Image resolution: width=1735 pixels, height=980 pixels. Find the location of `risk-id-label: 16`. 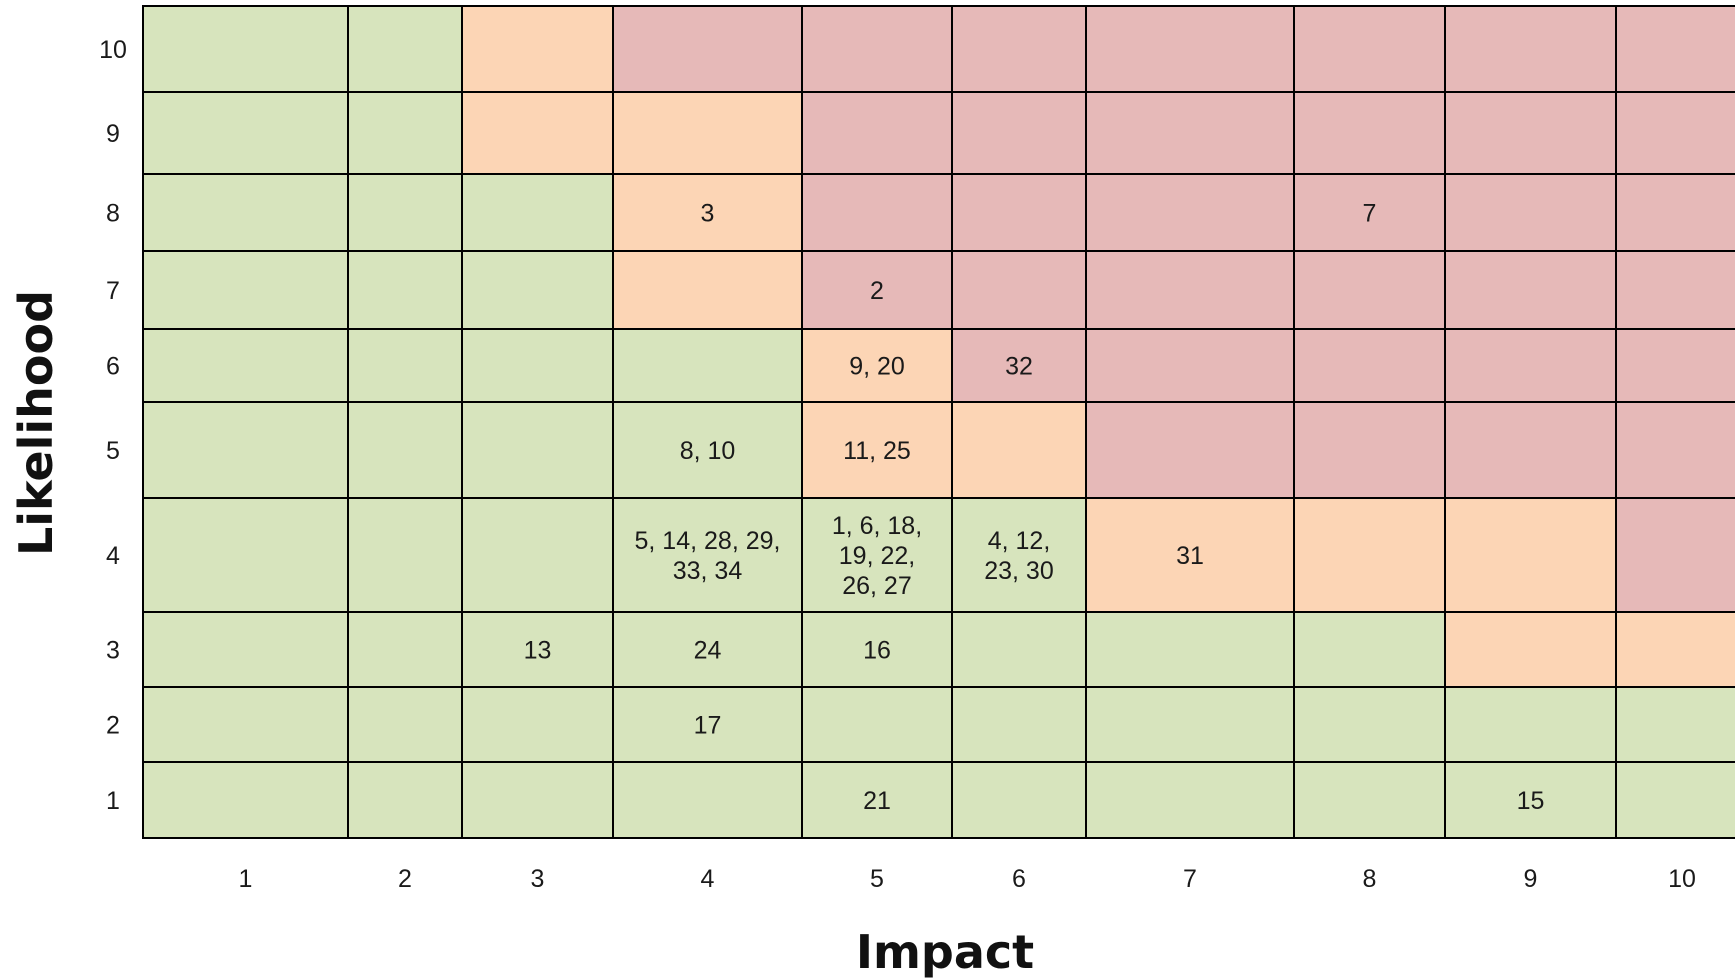

risk-id-label: 16 is located at coordinates (877, 651).